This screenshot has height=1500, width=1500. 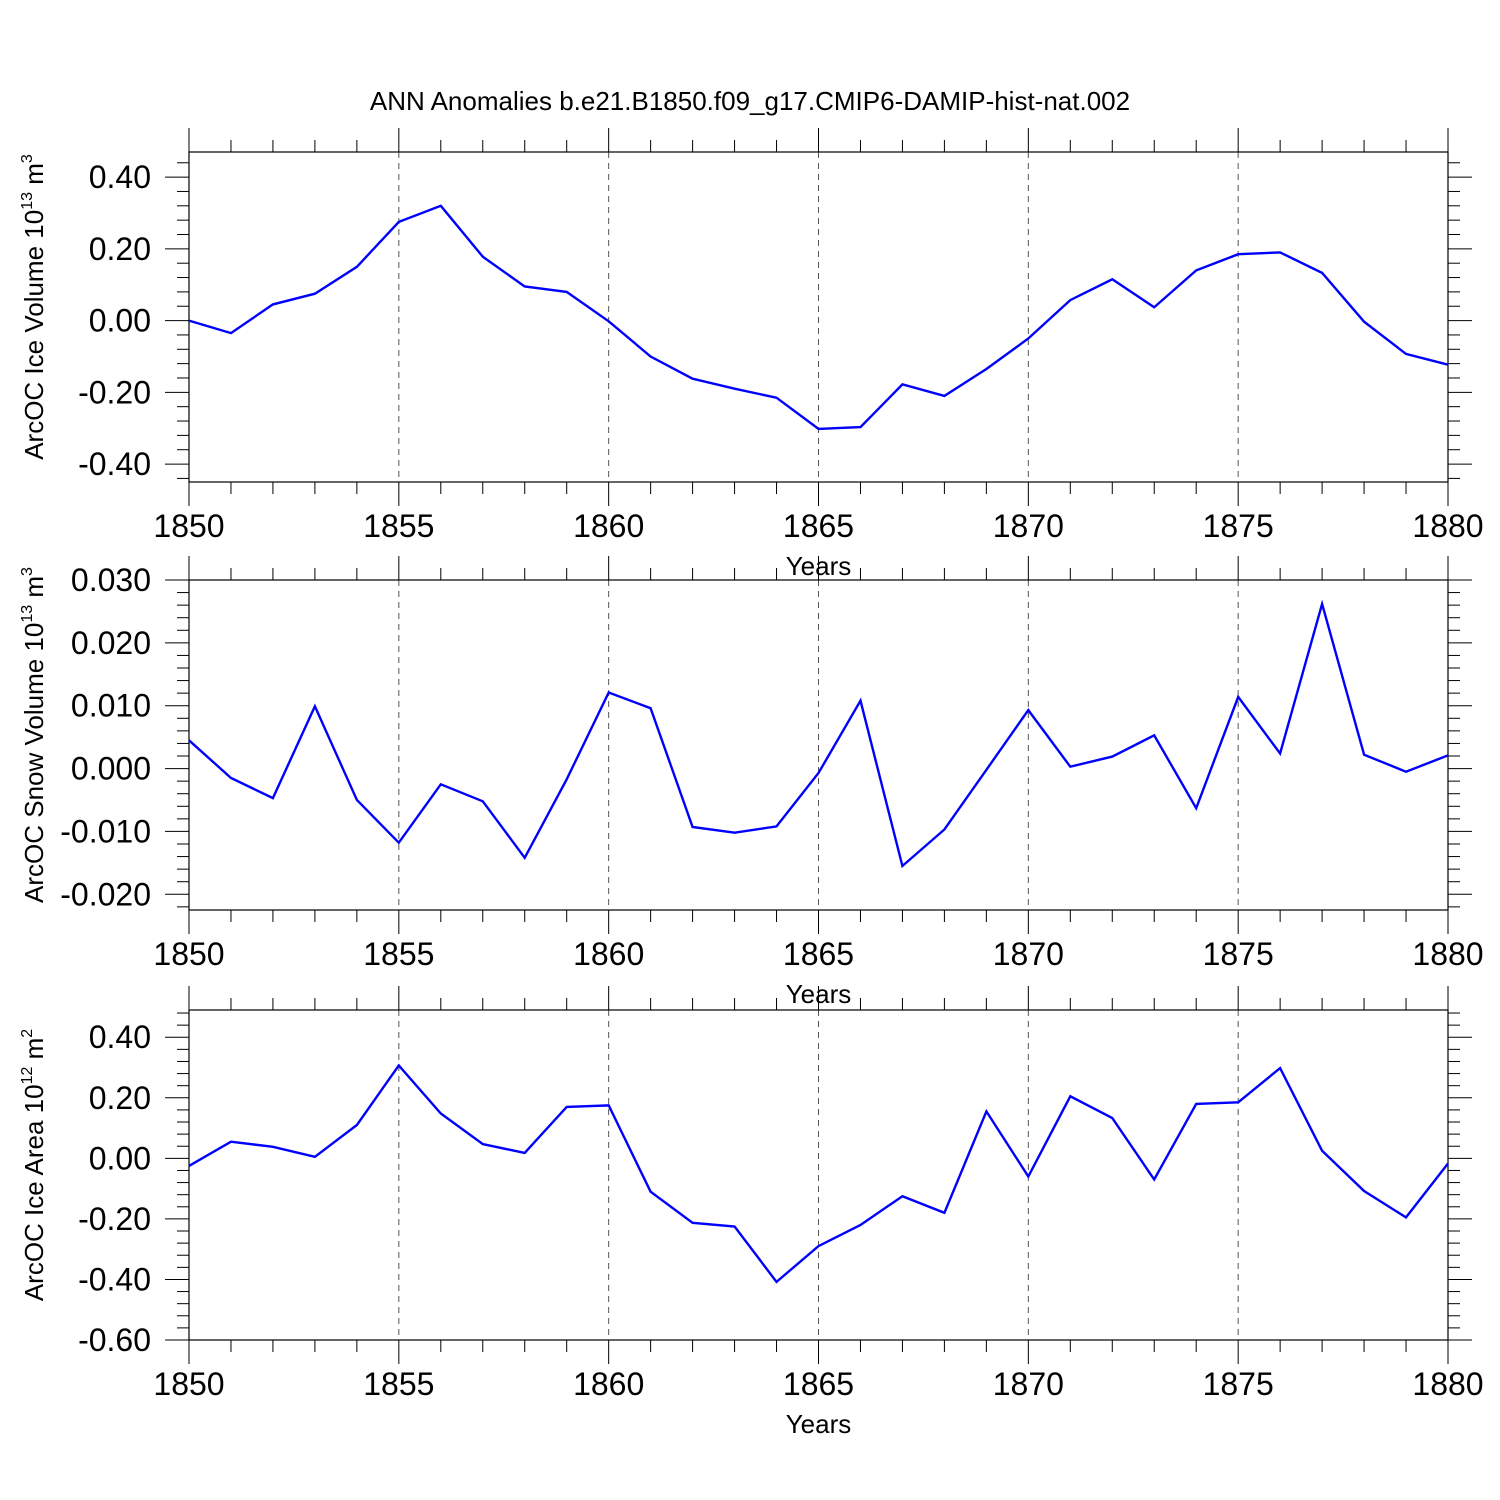 I want to click on y-tick-label: 0.030, so click(x=111, y=580).